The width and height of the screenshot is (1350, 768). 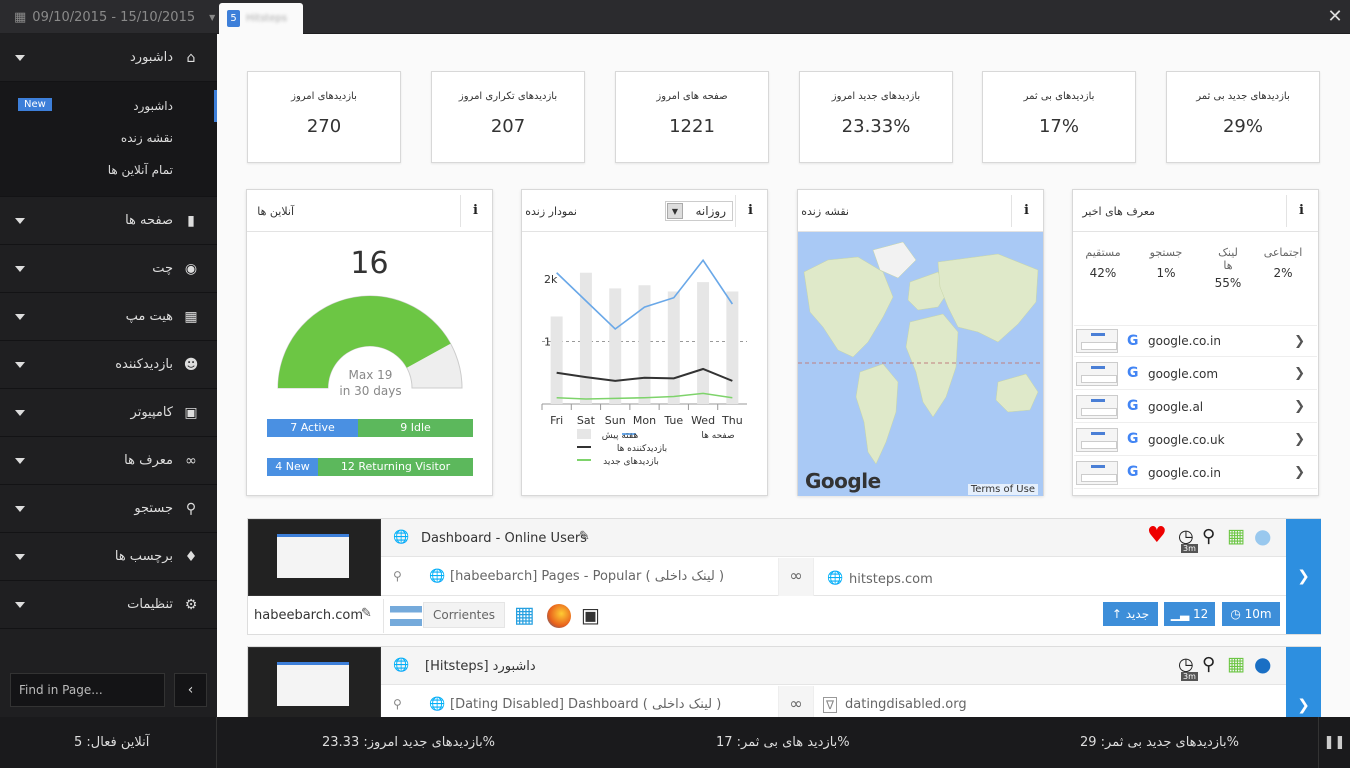 I want to click on xtick-label: Sat, so click(x=586, y=420).